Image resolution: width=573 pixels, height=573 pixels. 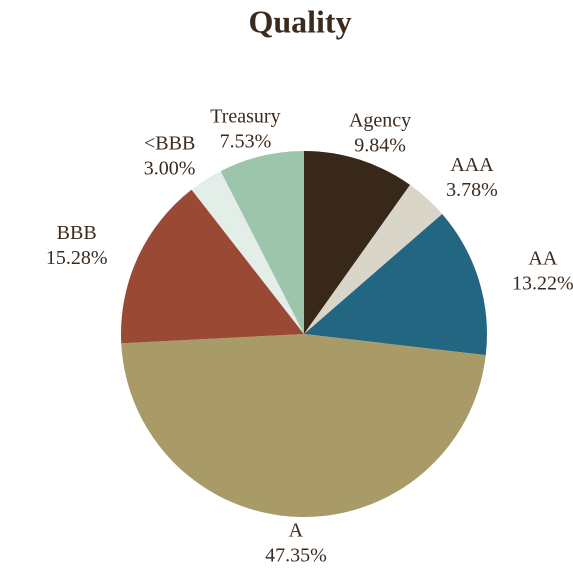 What do you see at coordinates (246, 141) in the screenshot?
I see `slice-value-label: 7.53%` at bounding box center [246, 141].